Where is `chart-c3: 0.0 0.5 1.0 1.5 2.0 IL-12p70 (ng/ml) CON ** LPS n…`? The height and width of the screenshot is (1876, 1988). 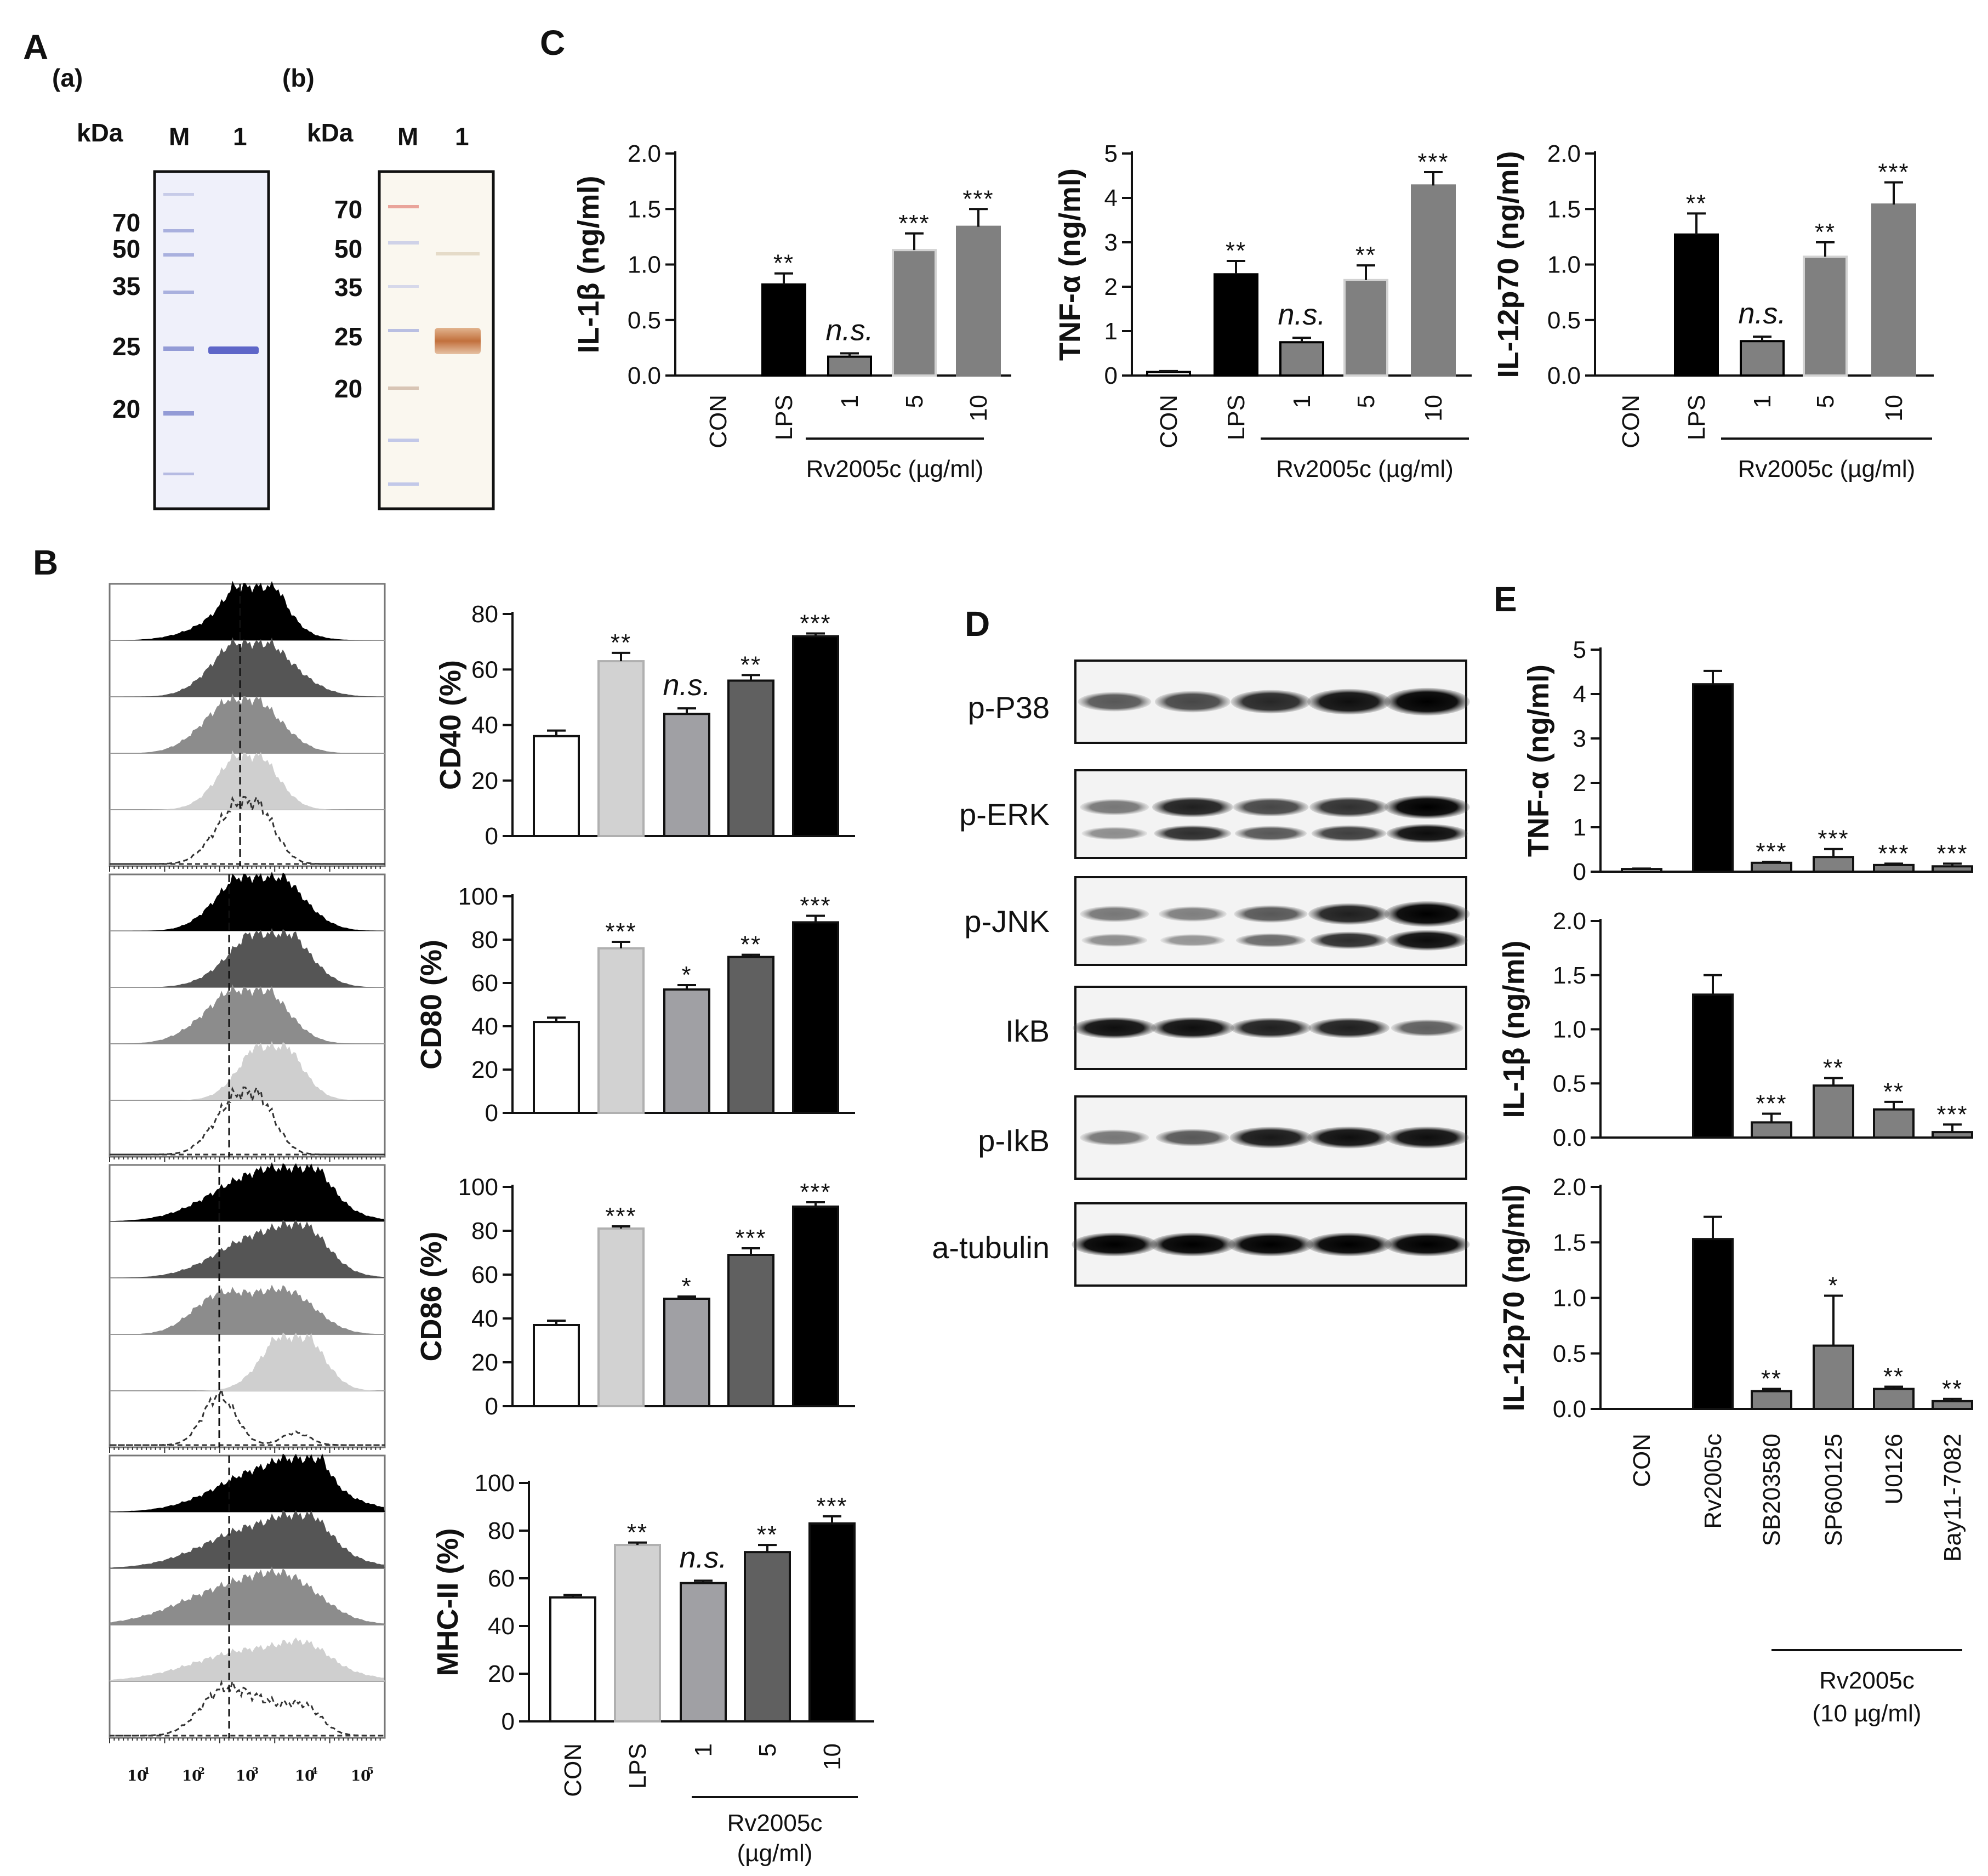
chart-c3: 0.0 0.5 1.0 1.5 2.0 IL-12p70 (ng/ml) CON ** LPS n… is located at coordinates (1713, 311).